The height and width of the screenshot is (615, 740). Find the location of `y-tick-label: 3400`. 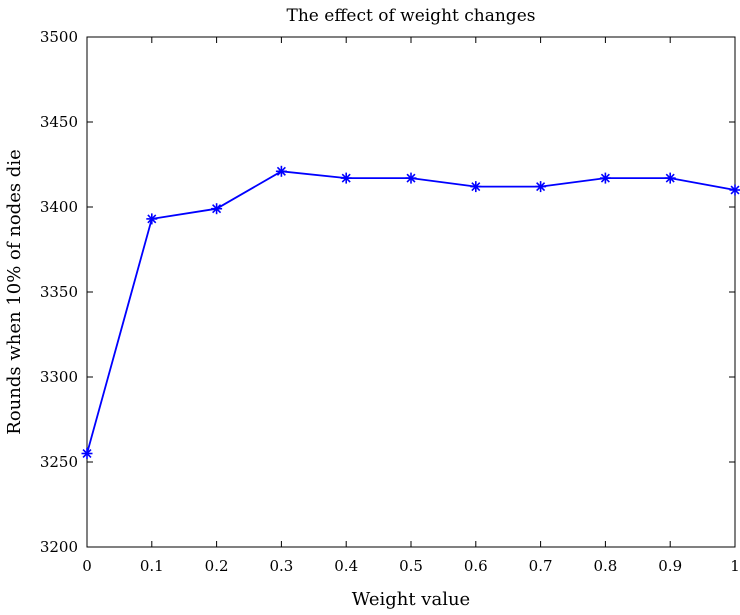

y-tick-label: 3400 is located at coordinates (59, 207).